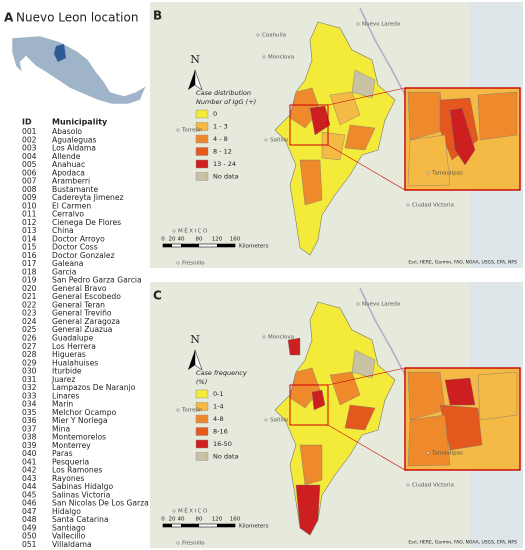  Describe the element at coordinates (71, 181) in the screenshot. I see `table-municipality: Aramberri` at that location.